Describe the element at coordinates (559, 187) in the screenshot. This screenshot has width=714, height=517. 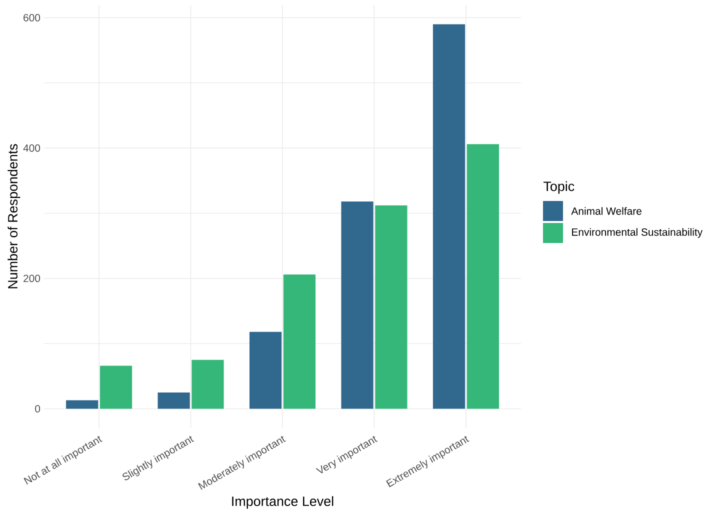
I see `legend-title: Topic` at that location.